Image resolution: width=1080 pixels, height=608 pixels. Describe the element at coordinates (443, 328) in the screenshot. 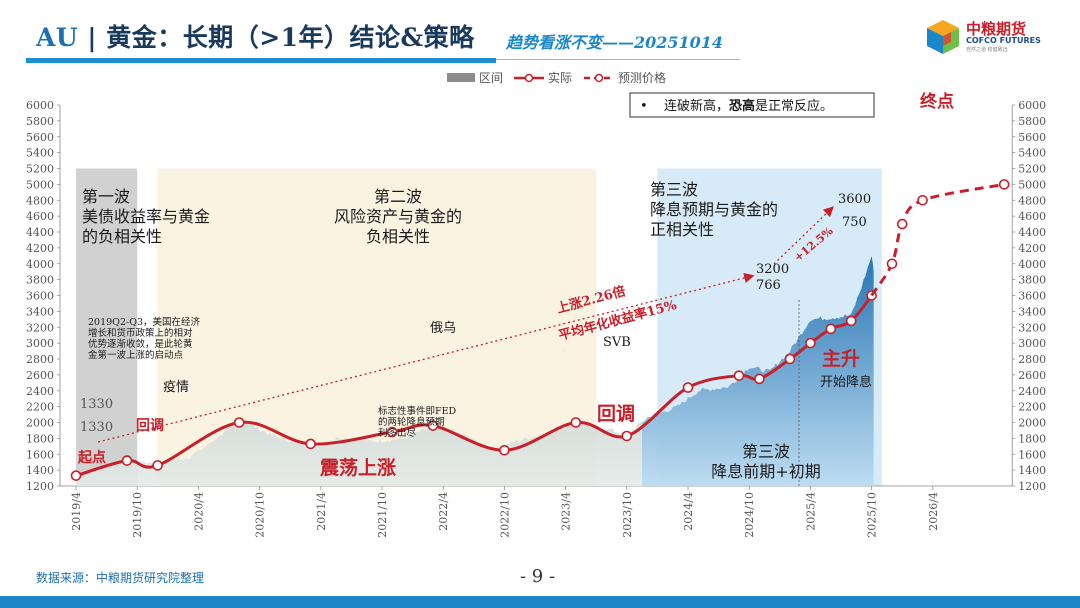

I see `label-russia-ukraine: 俄乌` at that location.